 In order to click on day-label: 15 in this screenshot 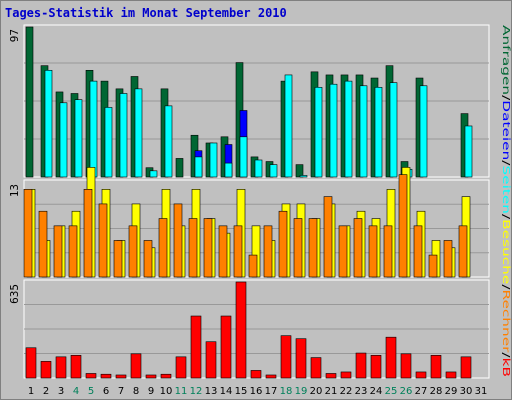, I will do `click(241, 391)`.